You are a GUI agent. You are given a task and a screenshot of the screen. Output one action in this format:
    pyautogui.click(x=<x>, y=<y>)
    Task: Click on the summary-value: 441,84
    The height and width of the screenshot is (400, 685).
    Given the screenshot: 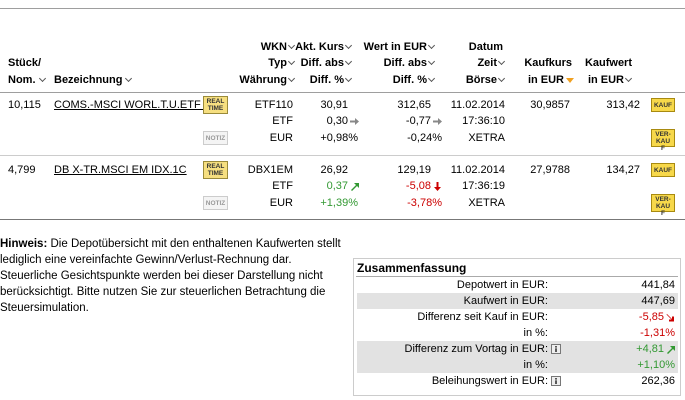 What is the action you would take?
    pyautogui.click(x=658, y=285)
    